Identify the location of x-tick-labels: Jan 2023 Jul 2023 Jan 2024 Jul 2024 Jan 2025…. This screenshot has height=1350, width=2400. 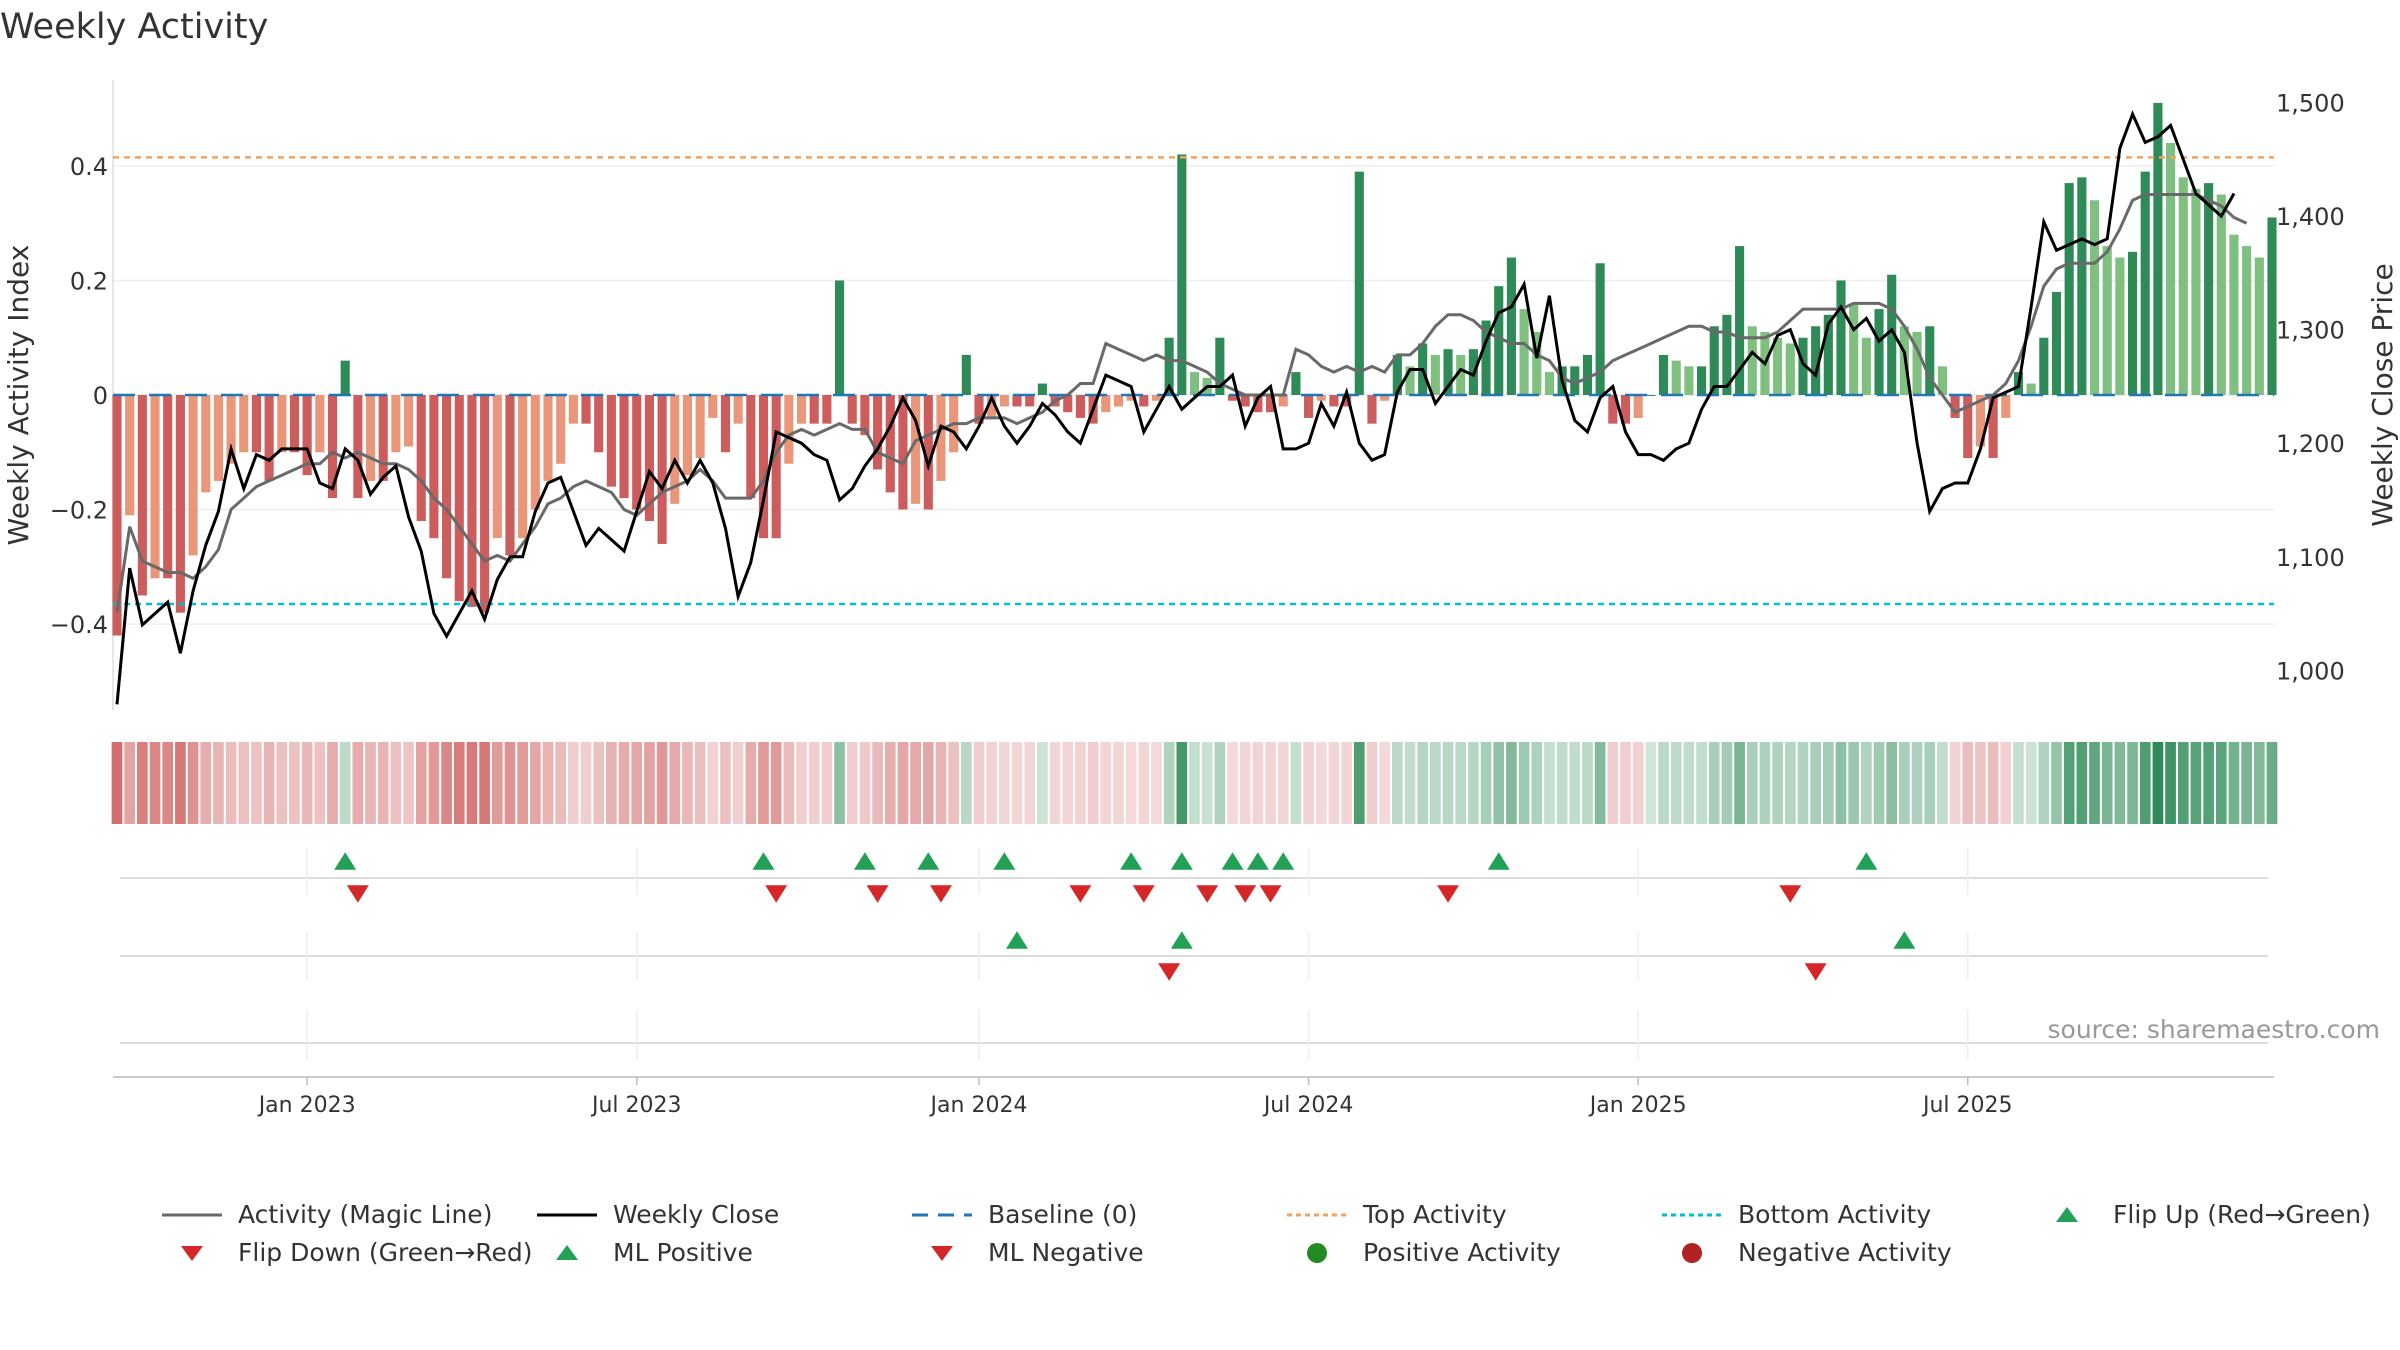
(1135, 1097).